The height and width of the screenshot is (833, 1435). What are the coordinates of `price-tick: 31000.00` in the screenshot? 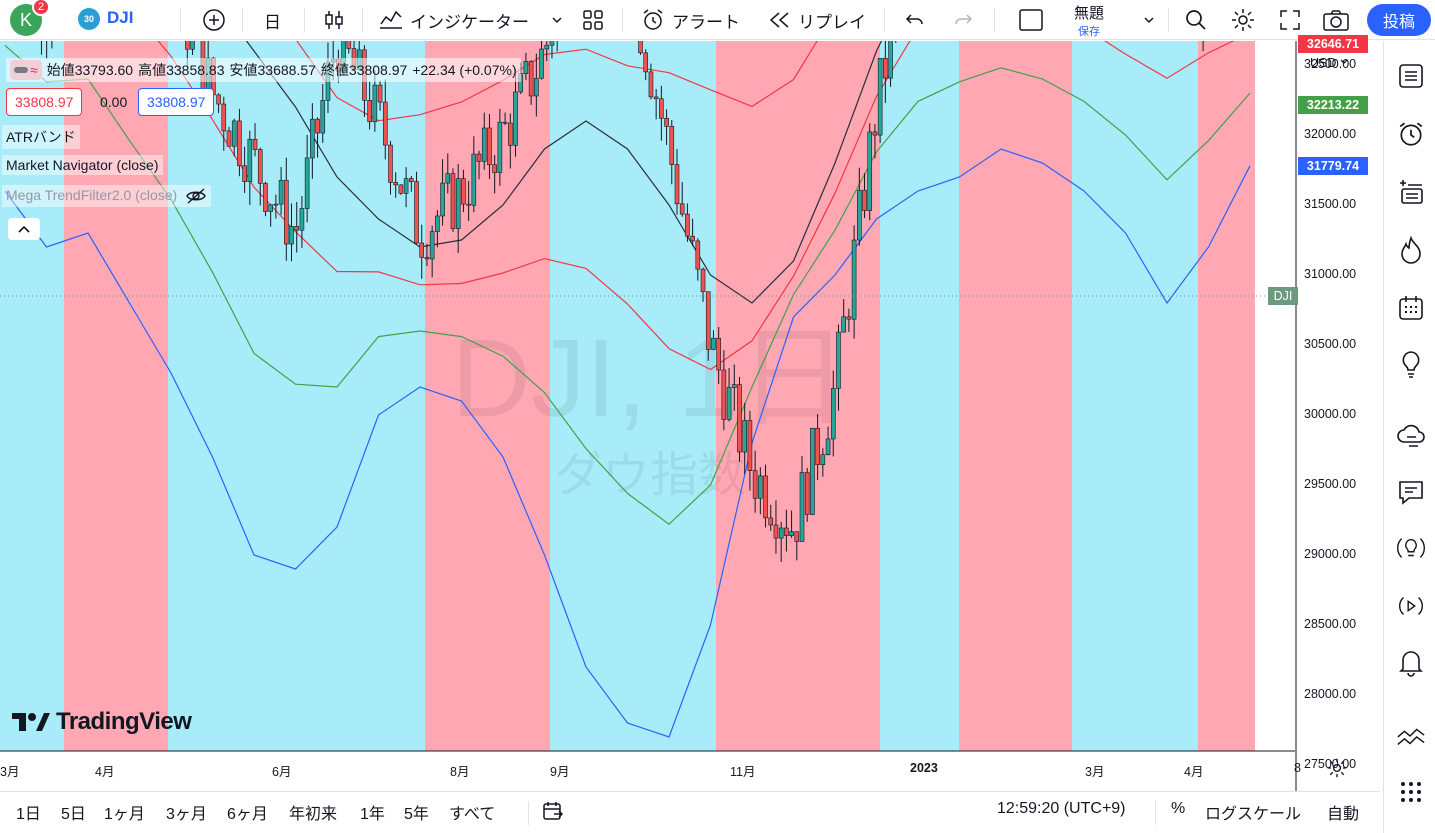 It's located at (1330, 274).